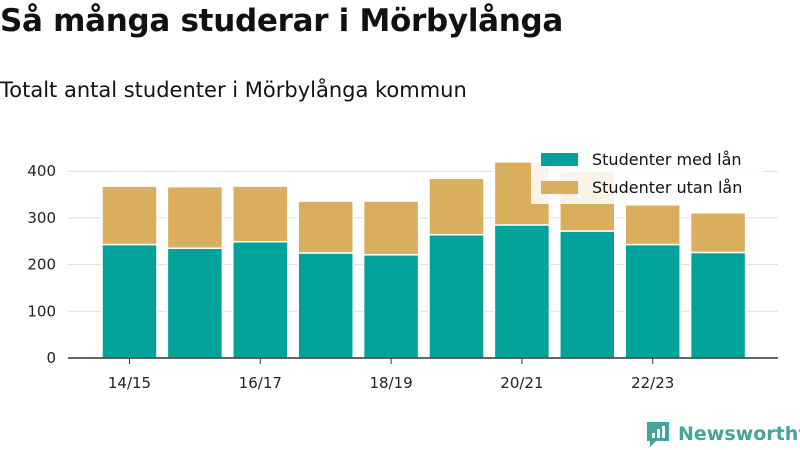 The image size is (800, 450). Describe the element at coordinates (559, 159) in the screenshot. I see `legend-swatch-with-loan` at that location.